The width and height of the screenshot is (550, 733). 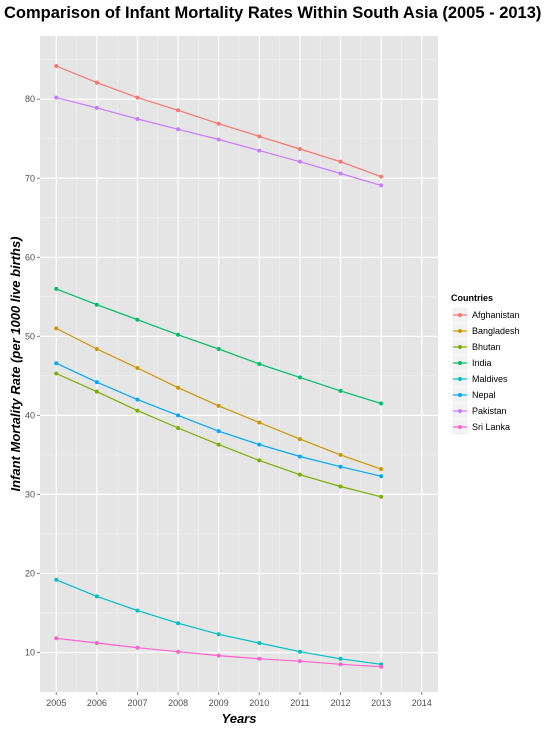 What do you see at coordinates (471, 363) in the screenshot?
I see `legend-item-india: India` at bounding box center [471, 363].